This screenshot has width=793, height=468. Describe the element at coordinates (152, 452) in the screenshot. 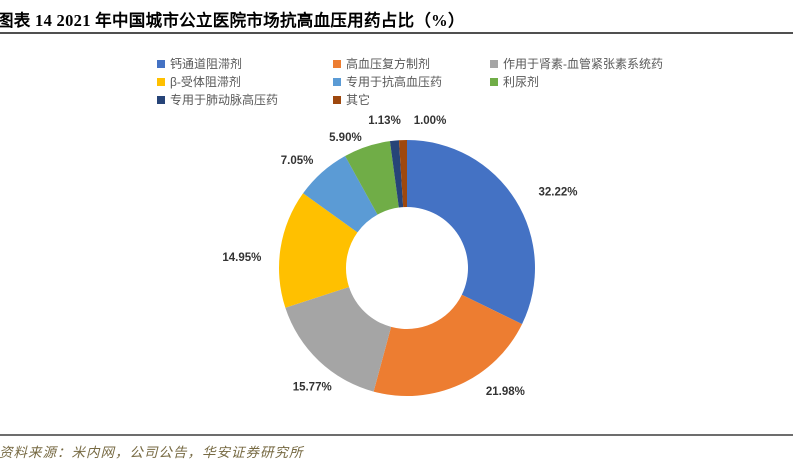

I see `source-note: 资料来源：米内网，公司公告，华安证券研究所` at that location.